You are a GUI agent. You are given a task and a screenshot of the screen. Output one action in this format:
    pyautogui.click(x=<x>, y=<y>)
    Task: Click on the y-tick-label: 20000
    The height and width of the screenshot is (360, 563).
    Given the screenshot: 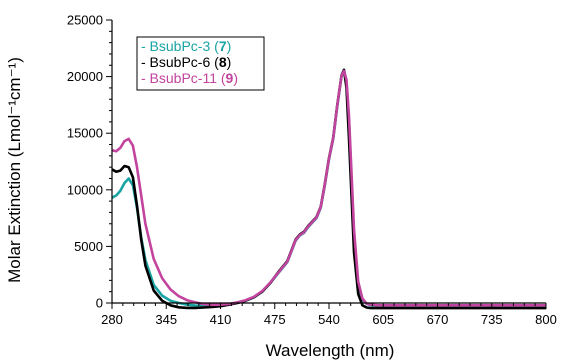 What is the action you would take?
    pyautogui.click(x=85, y=76)
    